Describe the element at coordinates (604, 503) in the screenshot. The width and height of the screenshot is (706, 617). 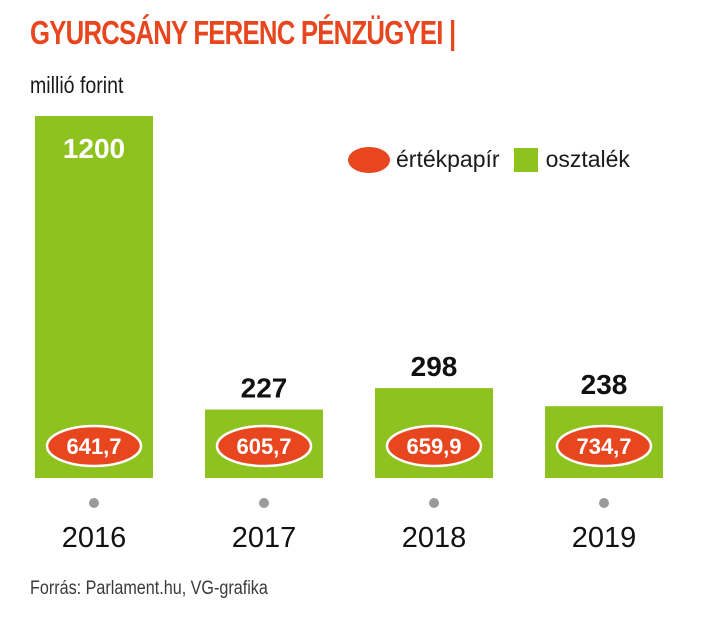
I see `axis-dot-2019` at that location.